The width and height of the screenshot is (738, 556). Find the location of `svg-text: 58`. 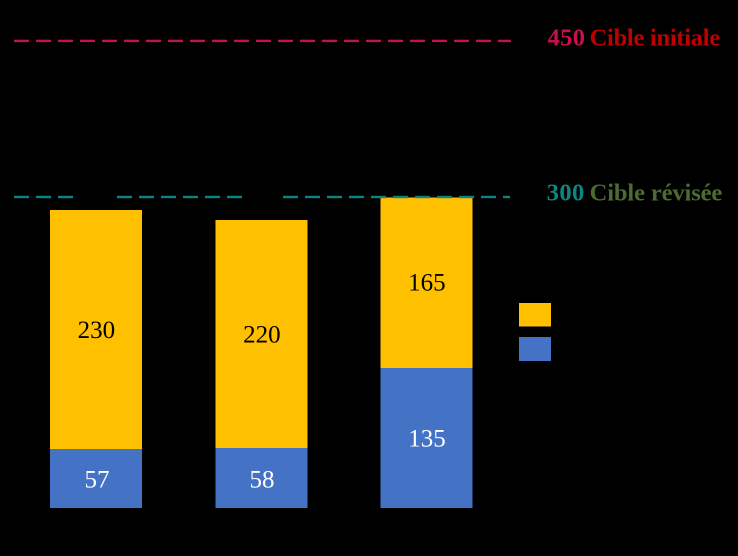

svg-text: 58 is located at coordinates (262, 480).